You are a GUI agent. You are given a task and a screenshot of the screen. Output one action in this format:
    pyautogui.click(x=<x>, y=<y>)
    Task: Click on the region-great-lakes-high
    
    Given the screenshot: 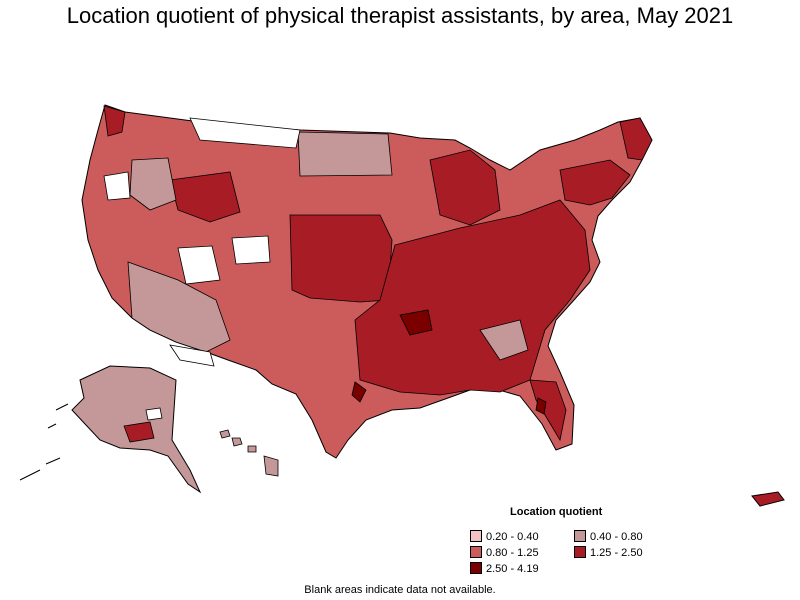 What is the action you would take?
    pyautogui.click(x=465, y=187)
    